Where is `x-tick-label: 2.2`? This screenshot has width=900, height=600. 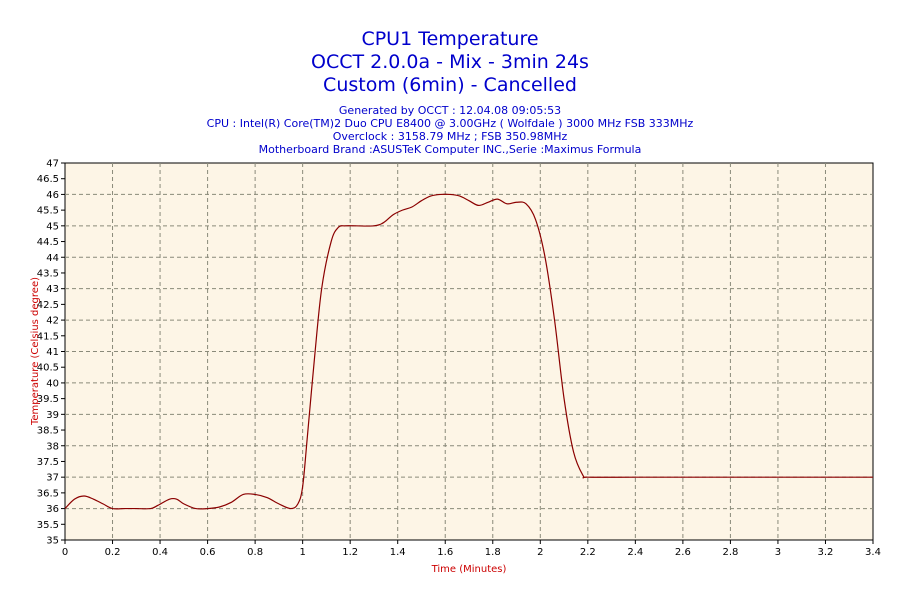 x-tick-label: 2.2 is located at coordinates (588, 552).